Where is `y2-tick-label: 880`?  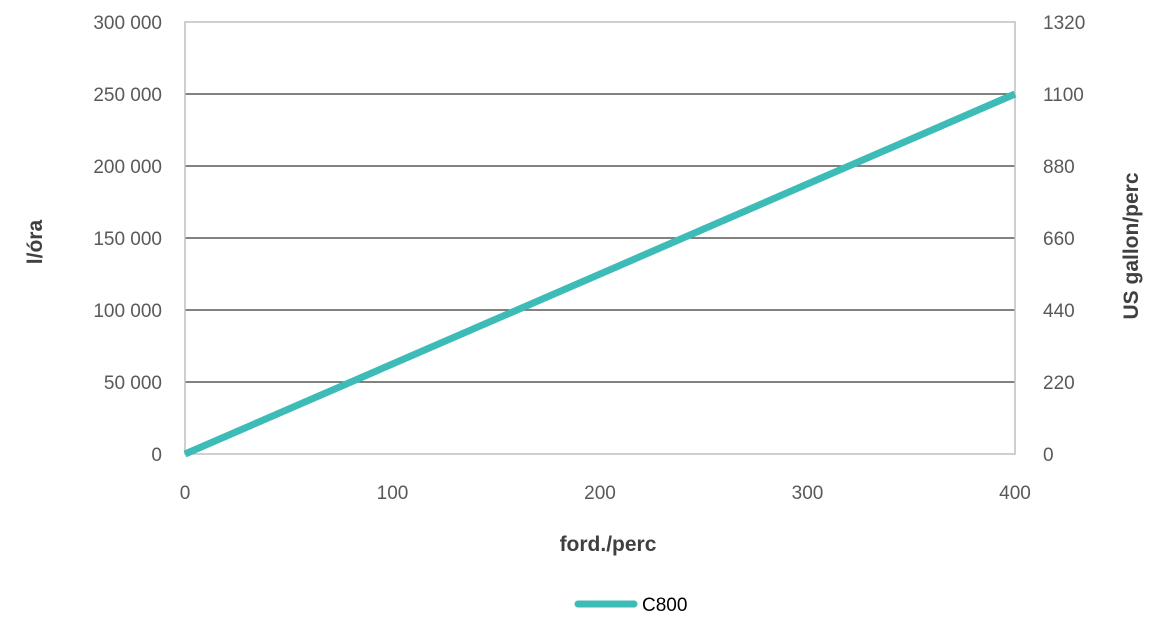 y2-tick-label: 880 is located at coordinates (1059, 167).